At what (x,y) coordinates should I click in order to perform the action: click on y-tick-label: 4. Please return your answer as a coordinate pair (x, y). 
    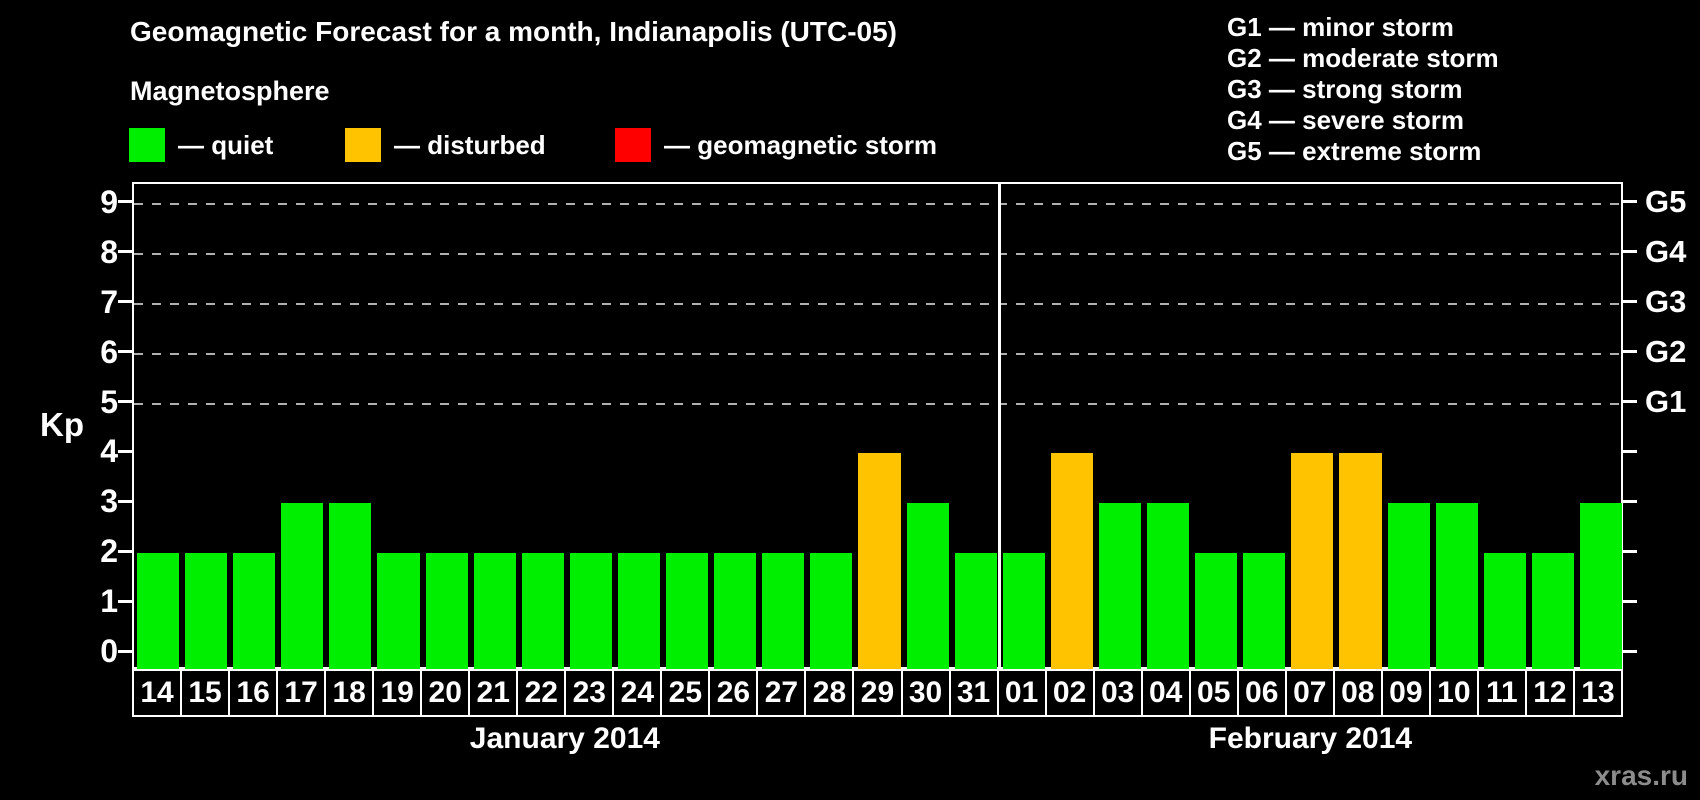
    Looking at the image, I should click on (109, 451).